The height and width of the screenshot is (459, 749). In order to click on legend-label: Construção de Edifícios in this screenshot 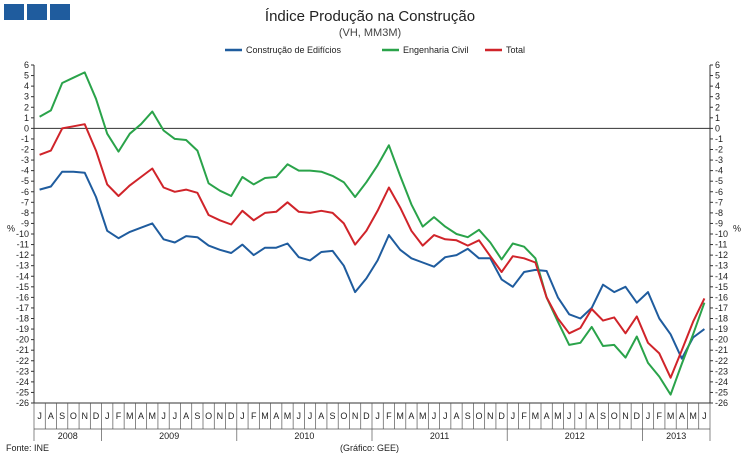, I will do `click(294, 50)`.